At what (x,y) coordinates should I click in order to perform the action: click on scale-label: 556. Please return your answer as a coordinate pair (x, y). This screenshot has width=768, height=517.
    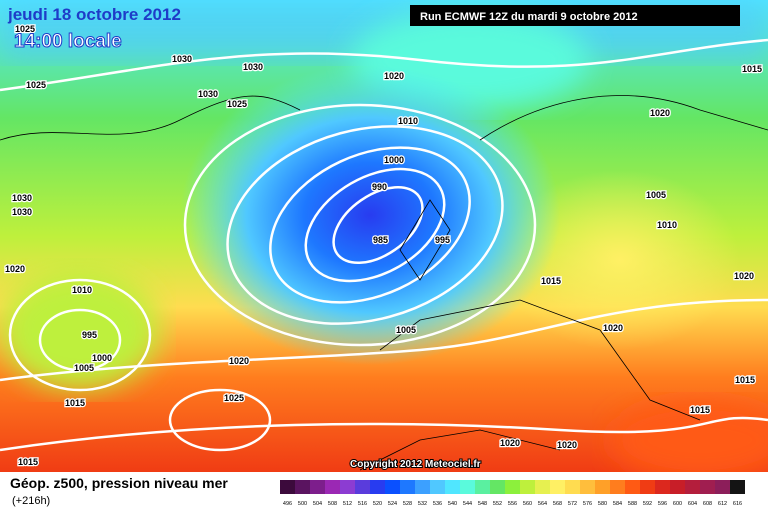
    Looking at the image, I should click on (512, 504).